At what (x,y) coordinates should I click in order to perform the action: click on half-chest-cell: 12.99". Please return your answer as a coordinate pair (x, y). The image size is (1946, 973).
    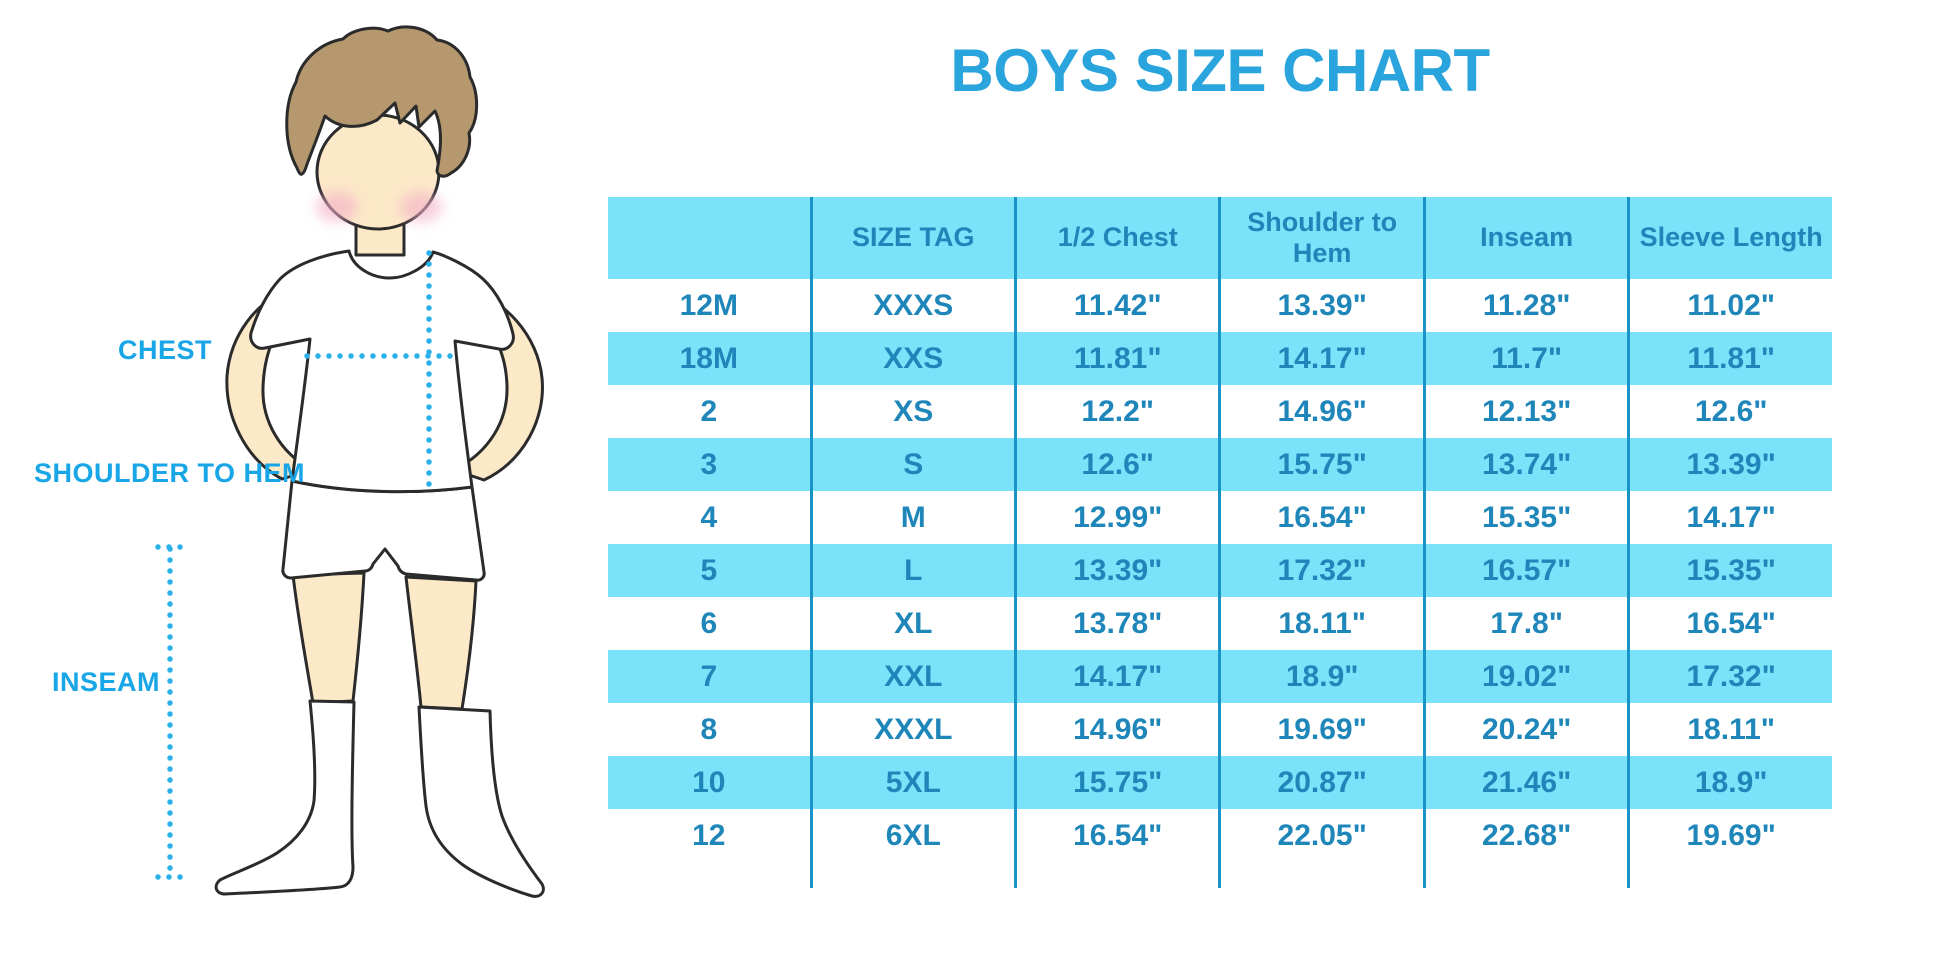
    Looking at the image, I should click on (1118, 517).